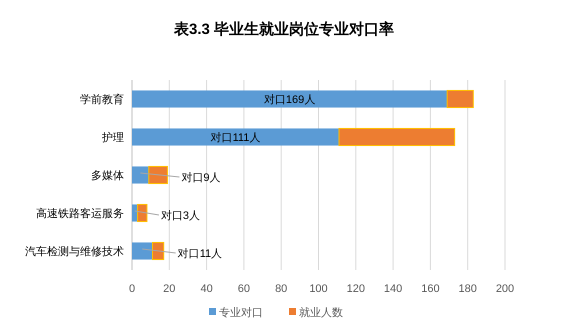 This screenshot has height=331, width=568. What do you see at coordinates (112, 137) in the screenshot?
I see `y-tick-label: 护理` at bounding box center [112, 137].